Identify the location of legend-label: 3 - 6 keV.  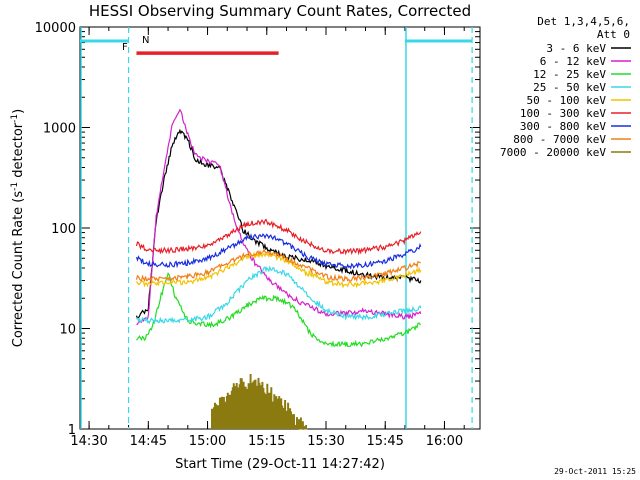
(576, 48).